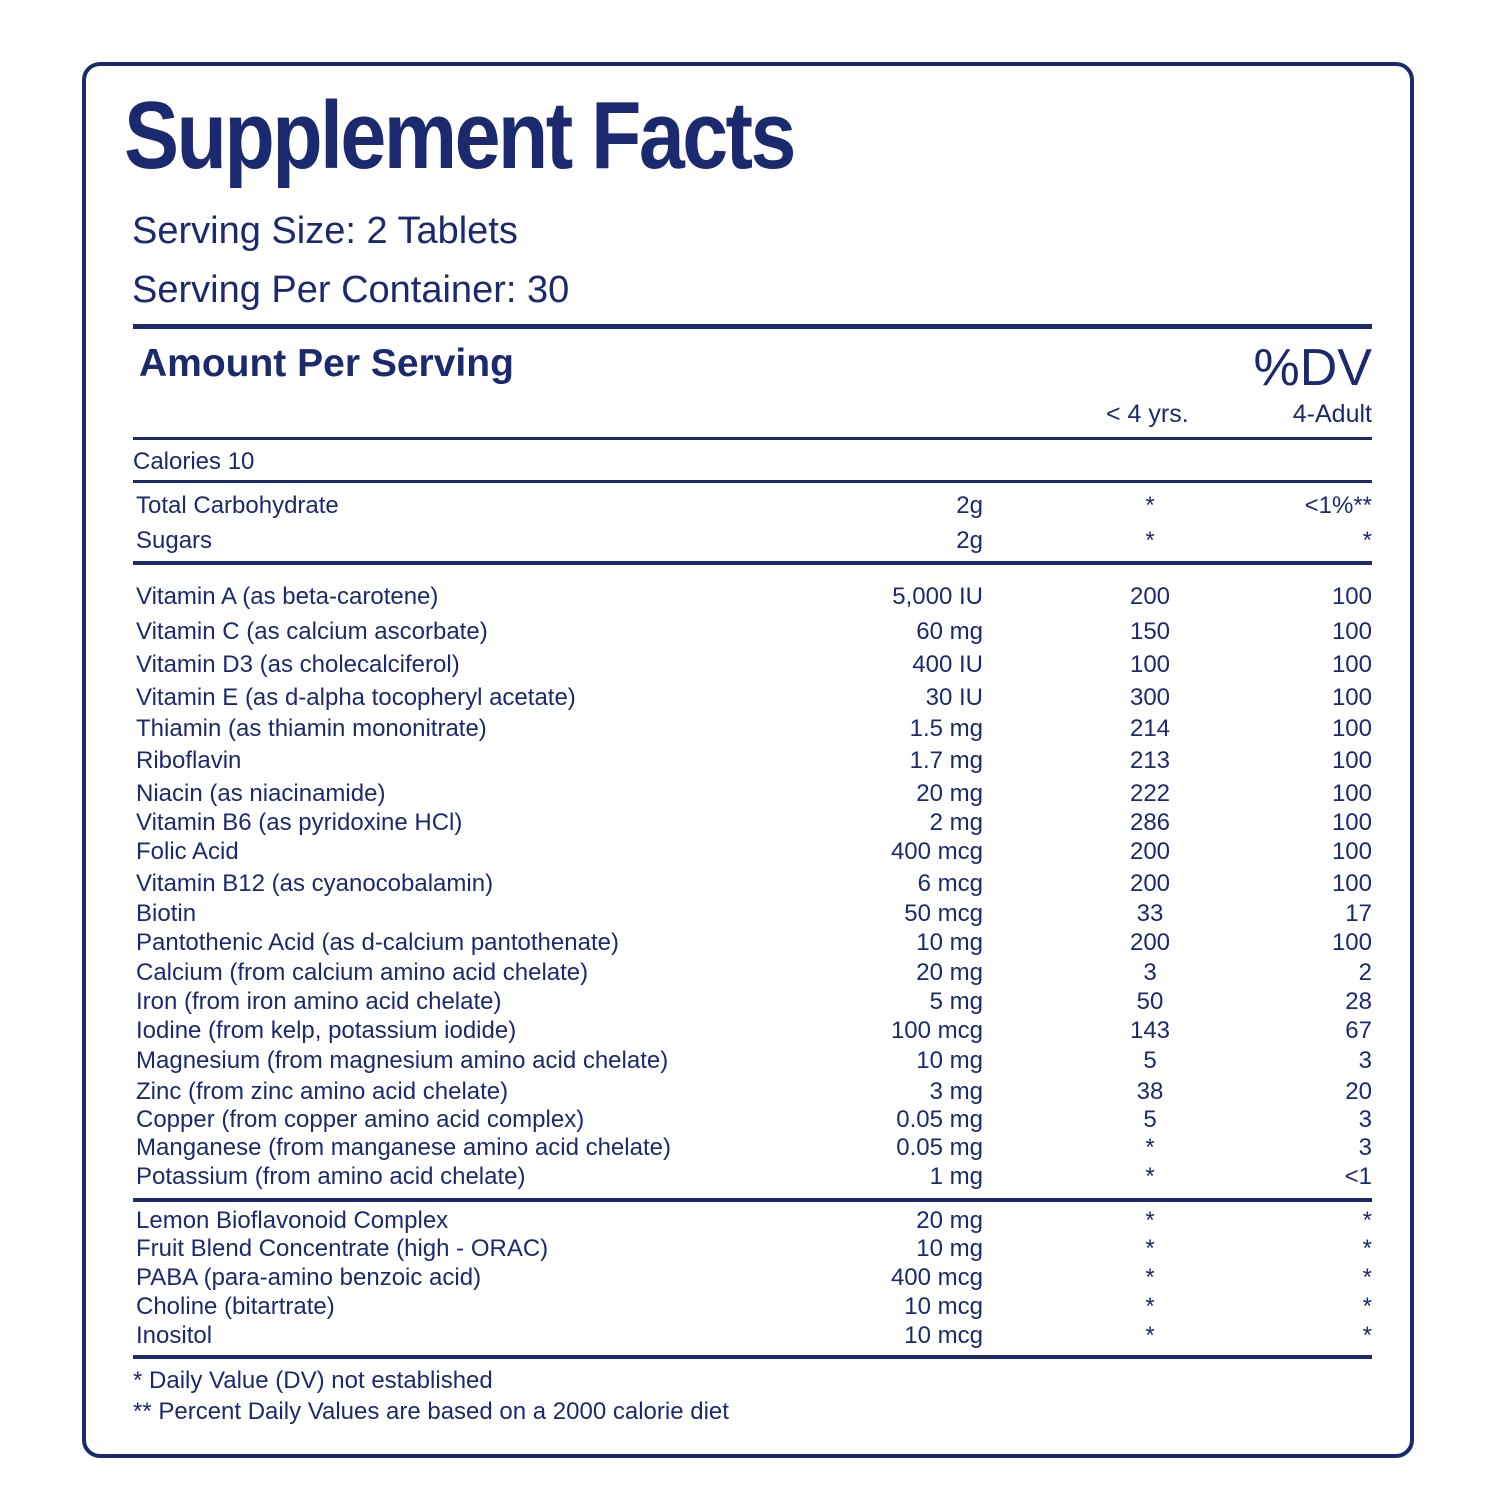 The height and width of the screenshot is (1500, 1500). Describe the element at coordinates (1150, 1060) in the screenshot. I see `dv-kids: 5` at that location.